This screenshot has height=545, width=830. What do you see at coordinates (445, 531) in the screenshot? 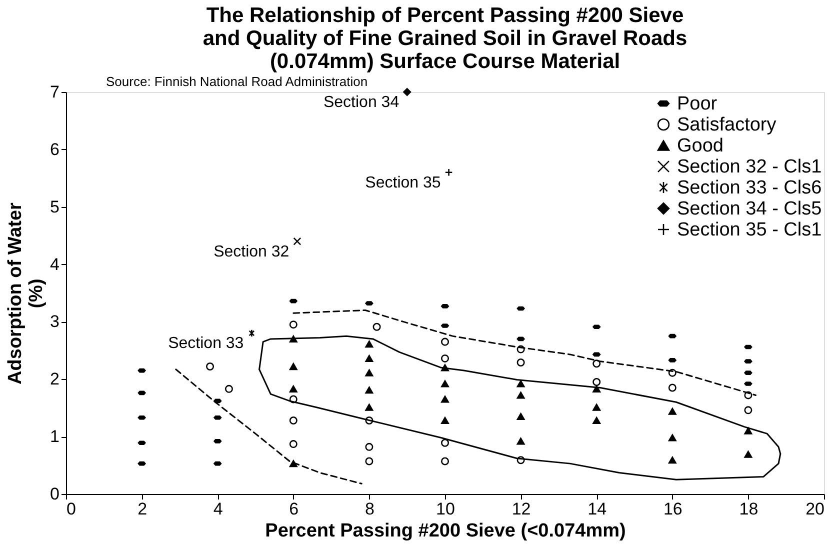
I see `x-axis-title: Percent Passing #200 Sieve (<0.074mm)` at bounding box center [445, 531].